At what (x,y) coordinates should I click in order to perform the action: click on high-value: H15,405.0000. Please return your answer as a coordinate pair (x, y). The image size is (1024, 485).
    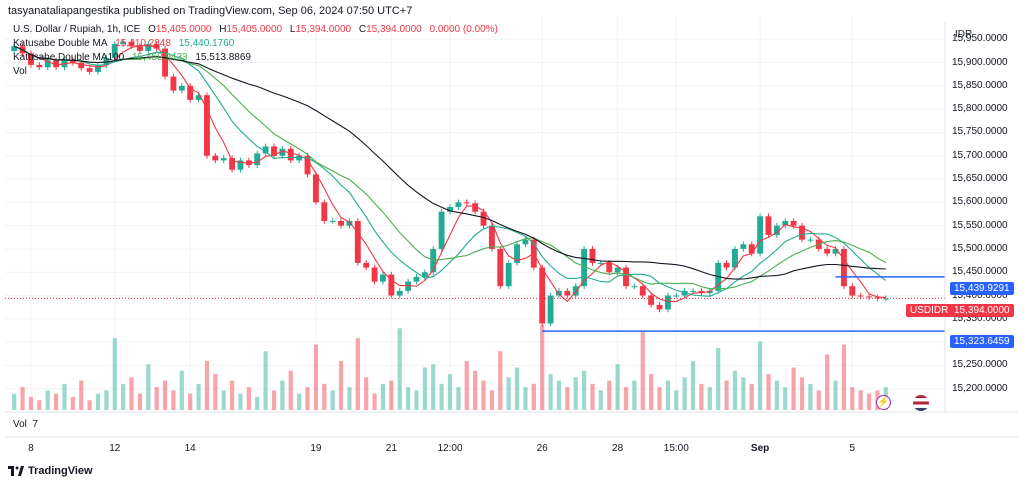
    Looking at the image, I should click on (251, 29).